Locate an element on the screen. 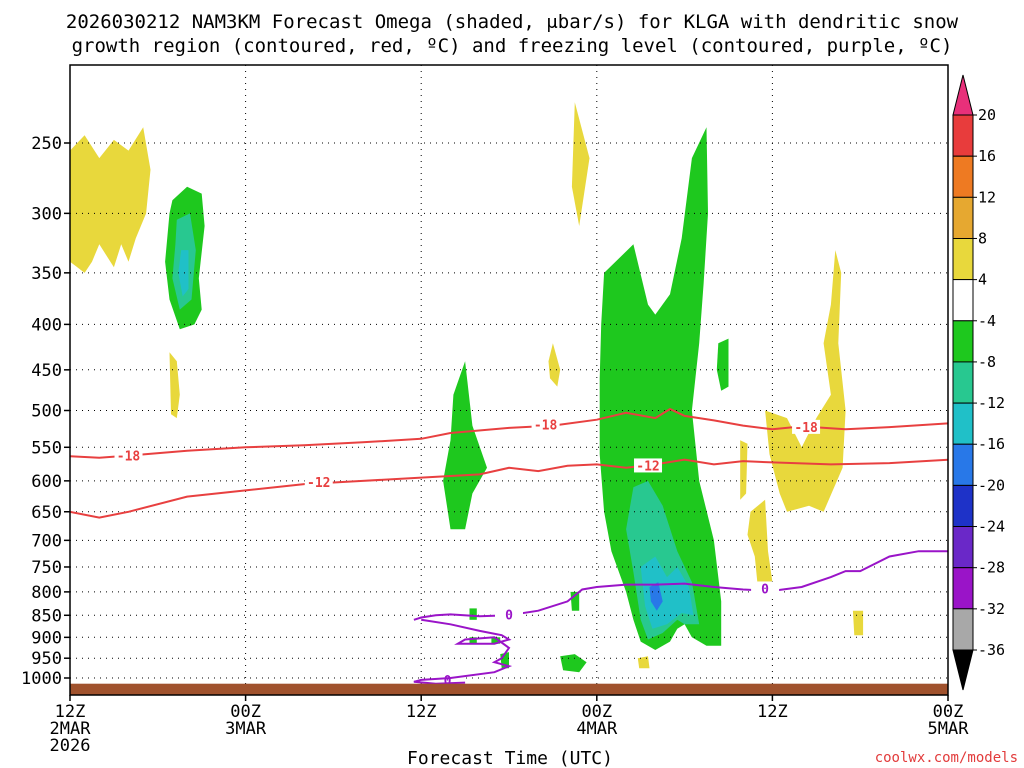 Image resolution: width=1024 pixels, height=768 pixels. y-tick-label-750: 750 is located at coordinates (46, 568).